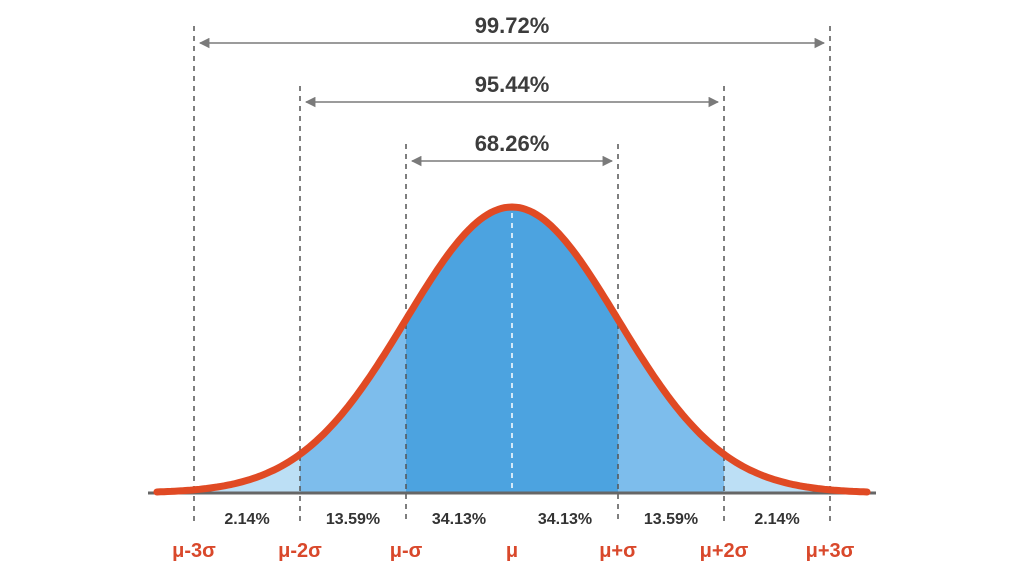 The width and height of the screenshot is (1024, 576). I want to click on sigma-label-1: μ-2σ, so click(300, 551).